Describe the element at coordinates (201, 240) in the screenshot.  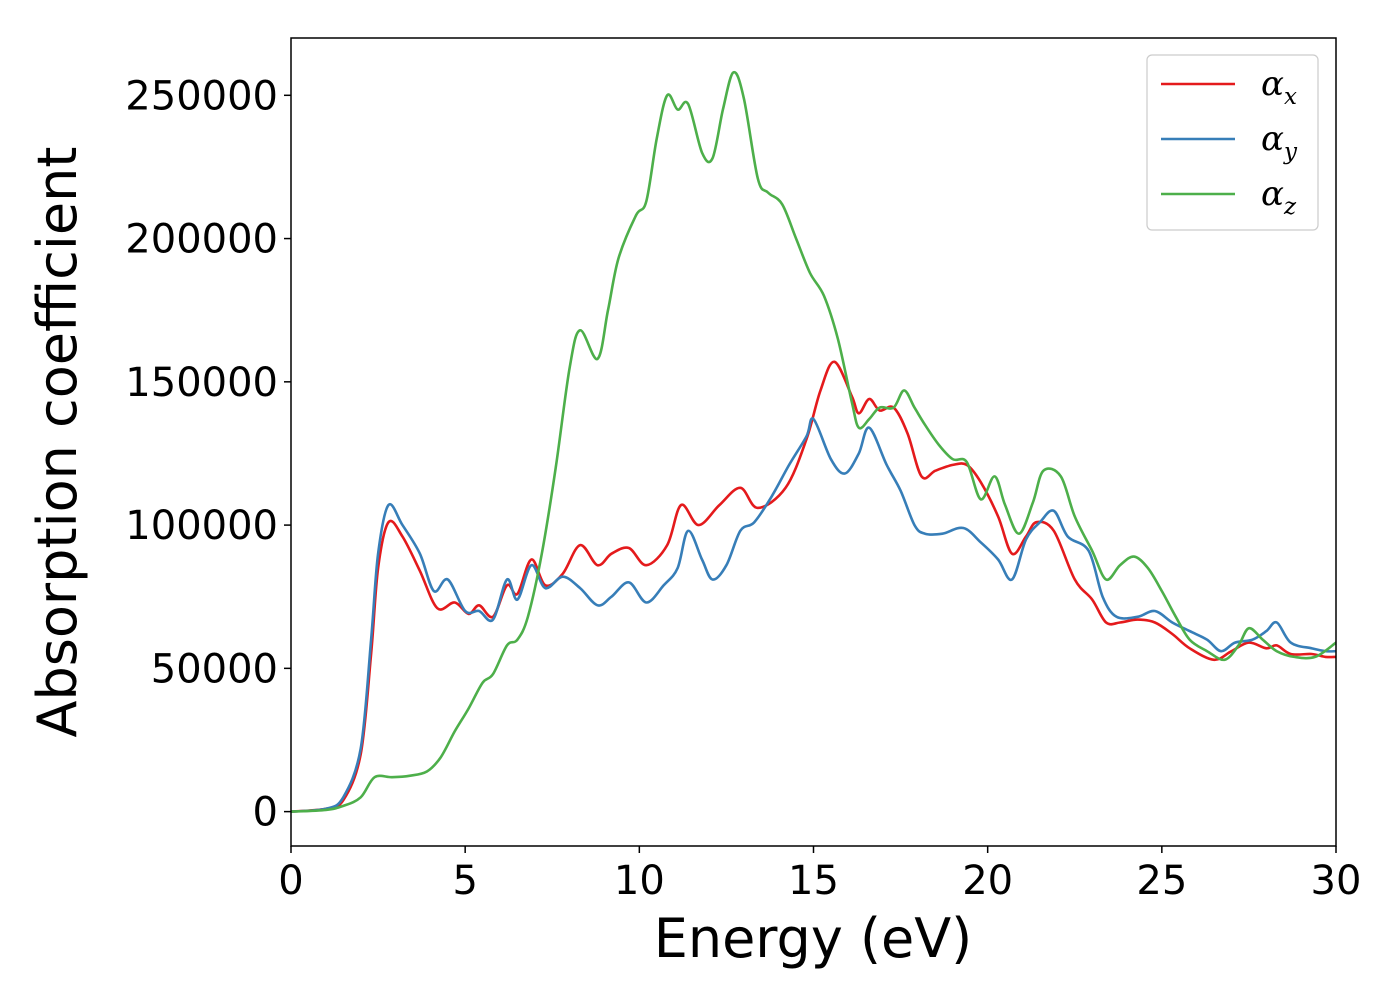
I see `y-tick-label: 200000` at that location.